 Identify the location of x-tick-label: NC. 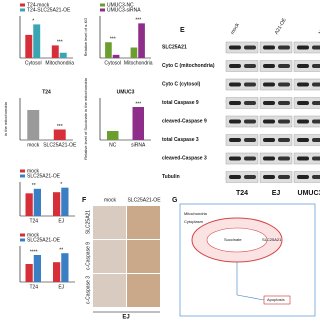
(113, 145).